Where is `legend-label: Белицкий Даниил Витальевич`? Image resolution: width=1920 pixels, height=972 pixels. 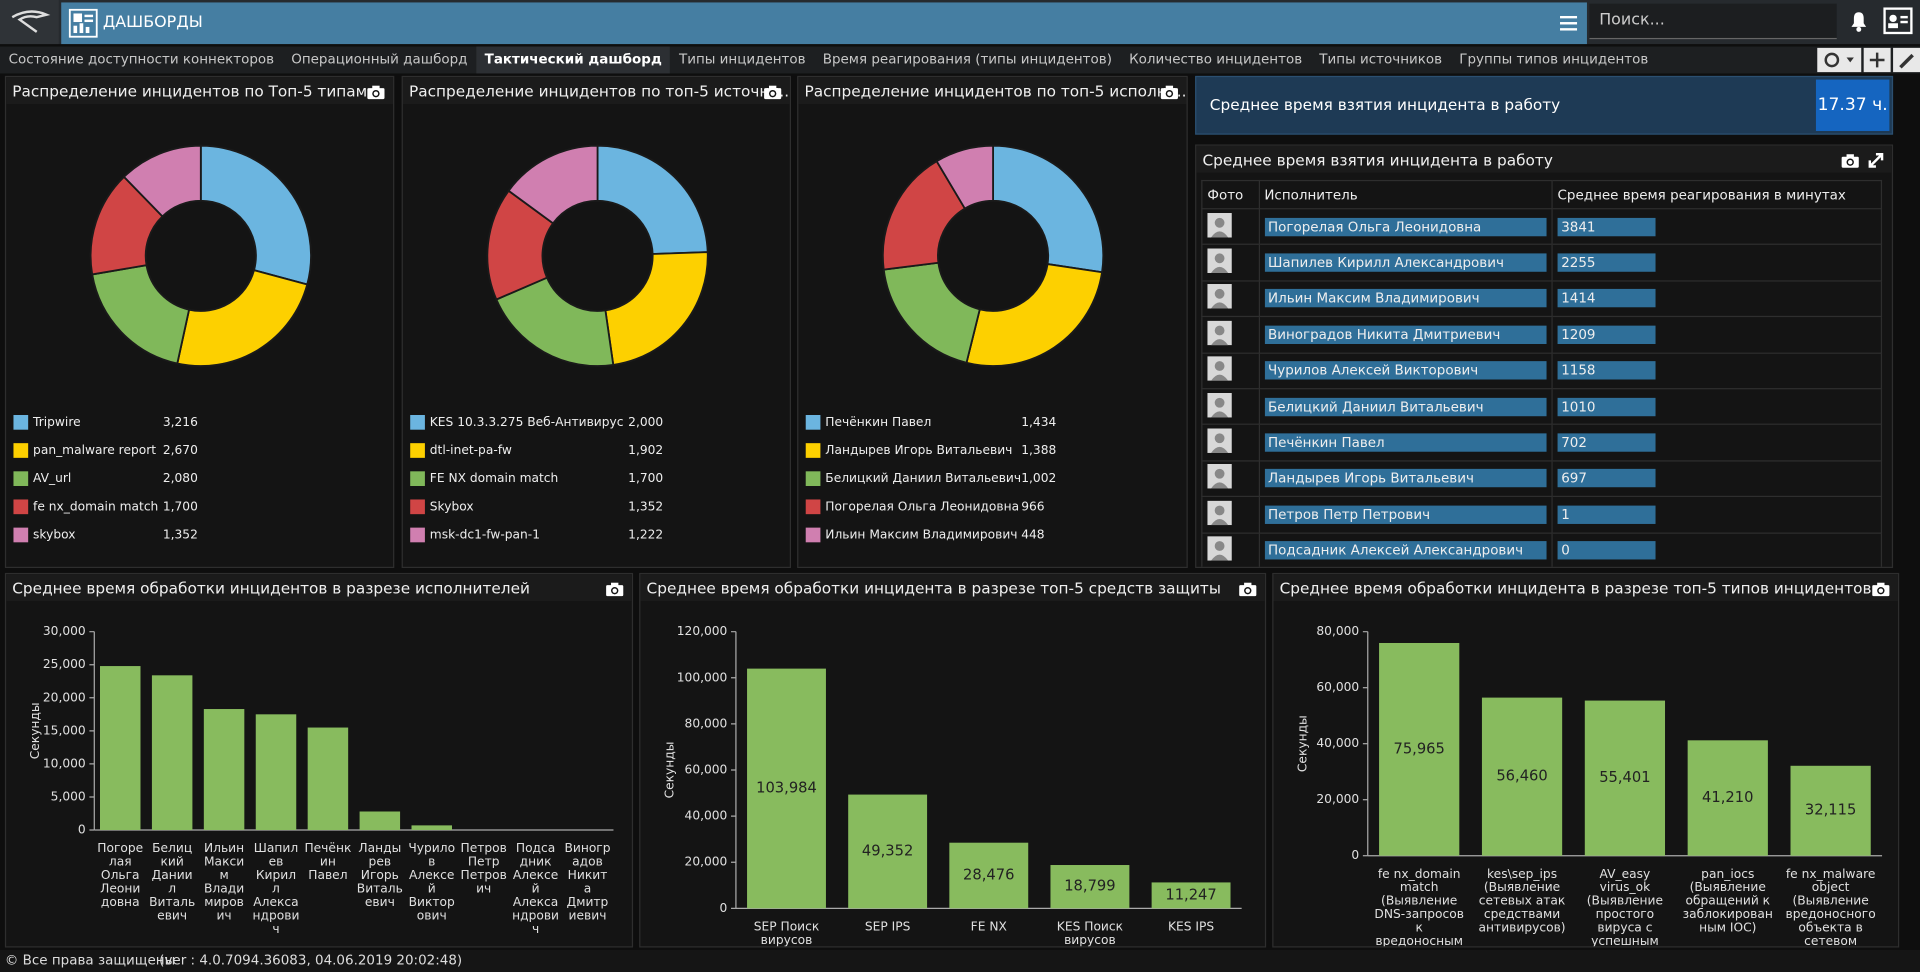
legend-label: Белицкий Даниил Витальевич is located at coordinates (923, 478).